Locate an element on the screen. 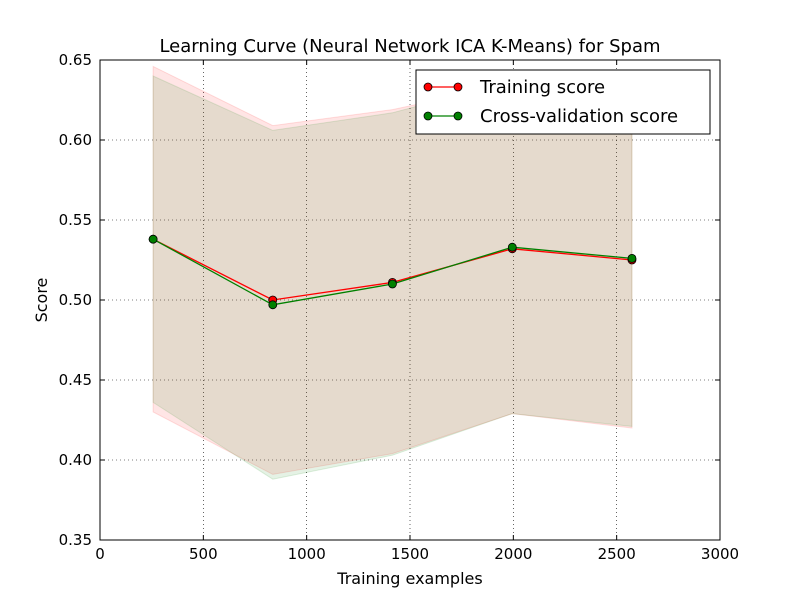 This screenshot has width=800, height=605. y-tick-label: 0.60 is located at coordinates (75, 140).